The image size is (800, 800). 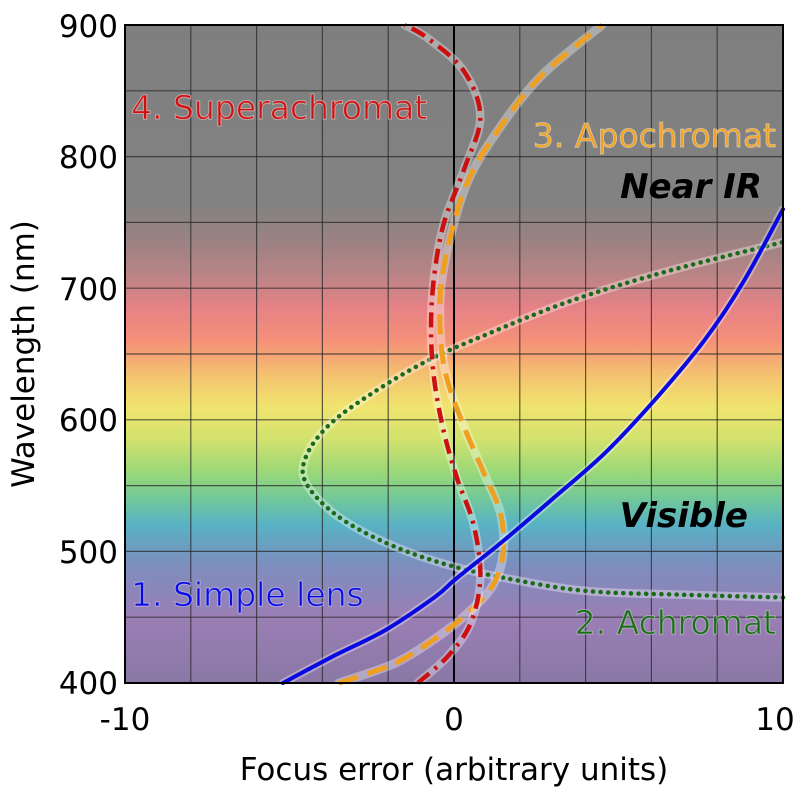 What do you see at coordinates (454, 720) in the screenshot?
I see `x-tick-label: 0` at bounding box center [454, 720].